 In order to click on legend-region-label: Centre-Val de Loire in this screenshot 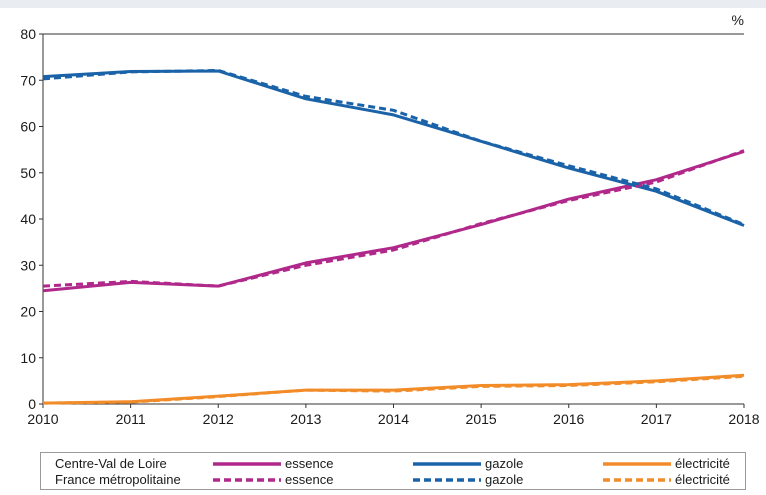, I will do `click(111, 463)`.